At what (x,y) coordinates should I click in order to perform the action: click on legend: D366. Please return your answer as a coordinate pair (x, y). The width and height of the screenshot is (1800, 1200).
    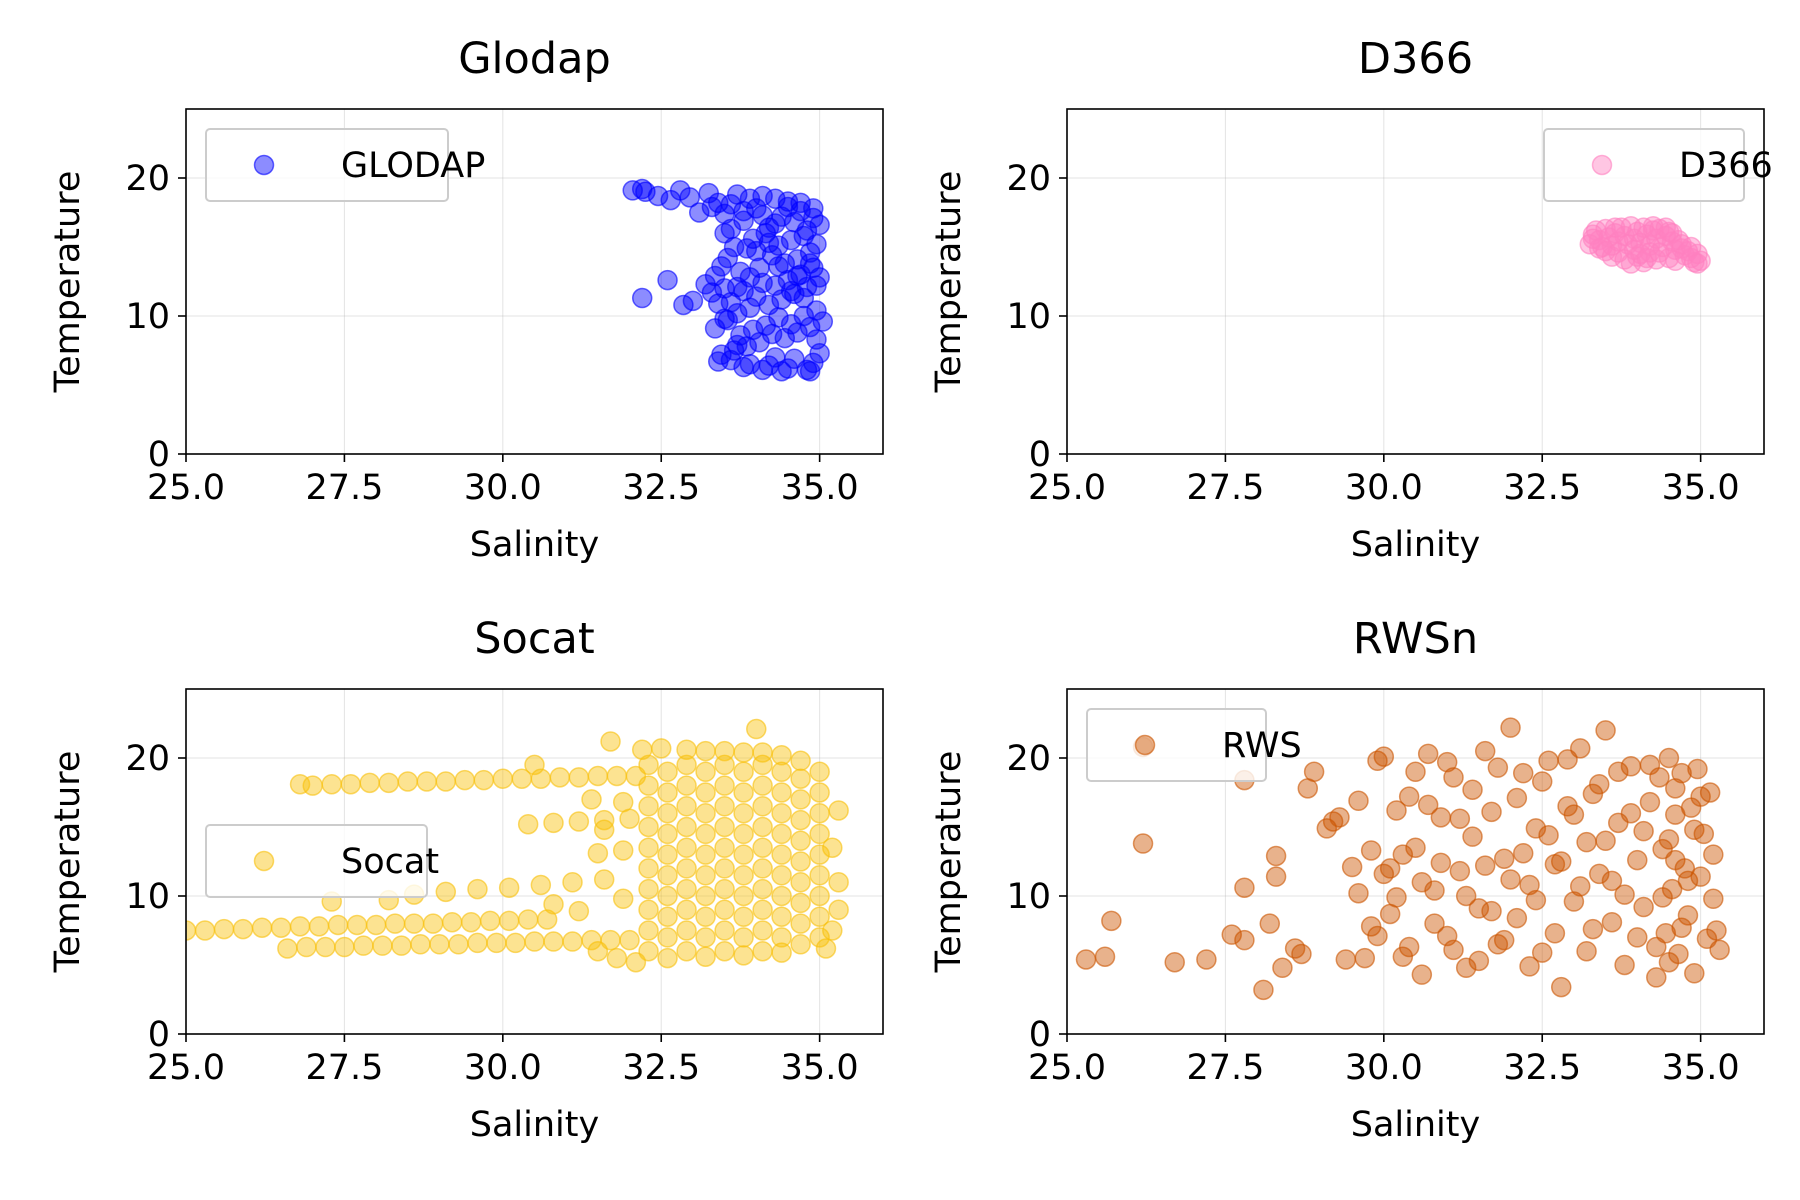
    Looking at the image, I should click on (1658, 165).